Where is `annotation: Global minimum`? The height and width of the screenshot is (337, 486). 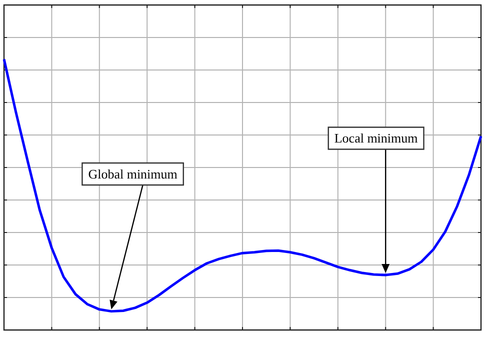 annotation: Global minimum is located at coordinates (133, 174).